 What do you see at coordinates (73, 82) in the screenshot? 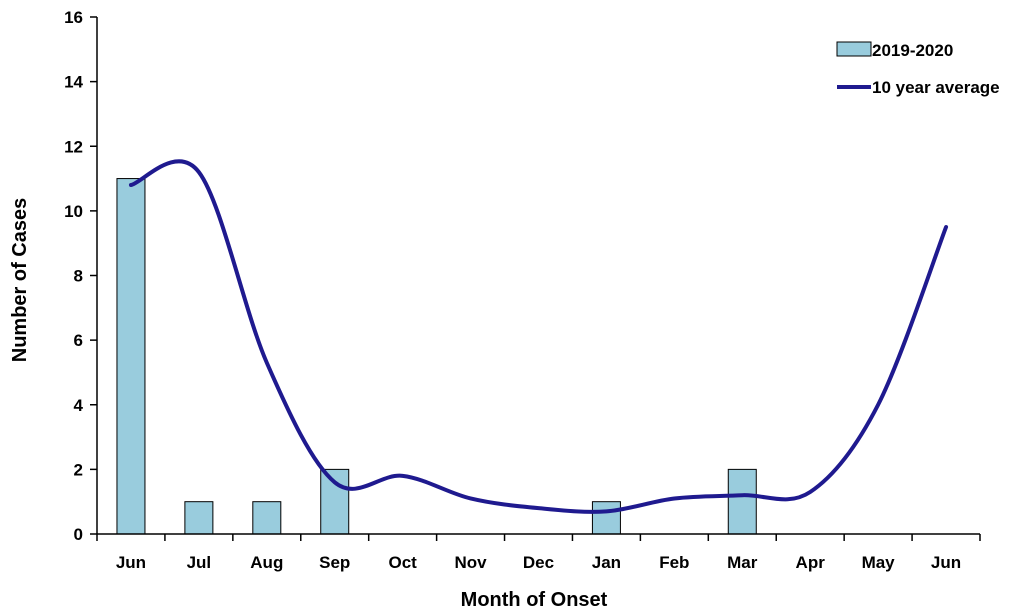
I see `y-tick-label-14: 14` at bounding box center [73, 82].